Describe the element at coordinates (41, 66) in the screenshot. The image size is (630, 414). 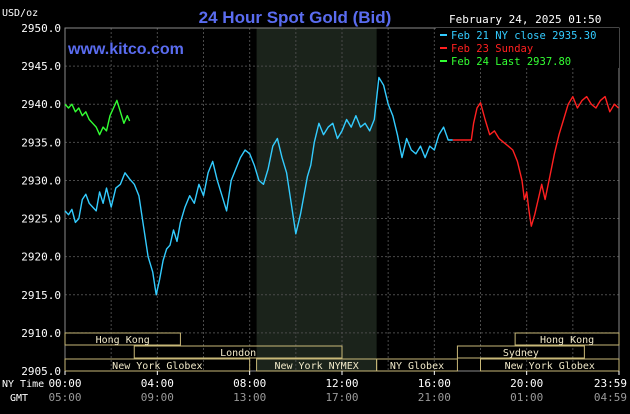
I see `y-tick-label: 2945.0` at that location.